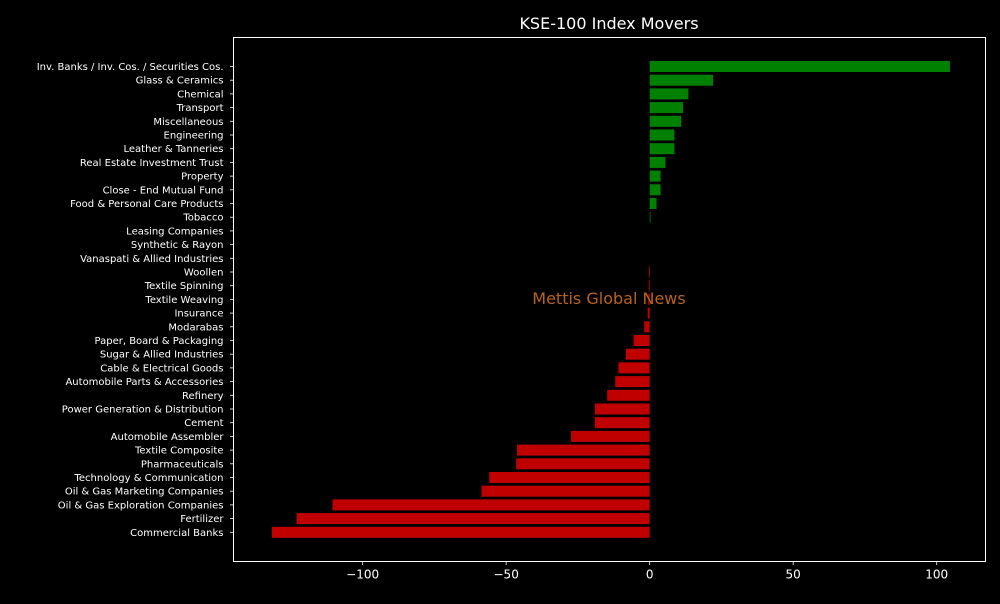  What do you see at coordinates (163, 190) in the screenshot?
I see `category-label-9: Close - End Mutual Fund` at bounding box center [163, 190].